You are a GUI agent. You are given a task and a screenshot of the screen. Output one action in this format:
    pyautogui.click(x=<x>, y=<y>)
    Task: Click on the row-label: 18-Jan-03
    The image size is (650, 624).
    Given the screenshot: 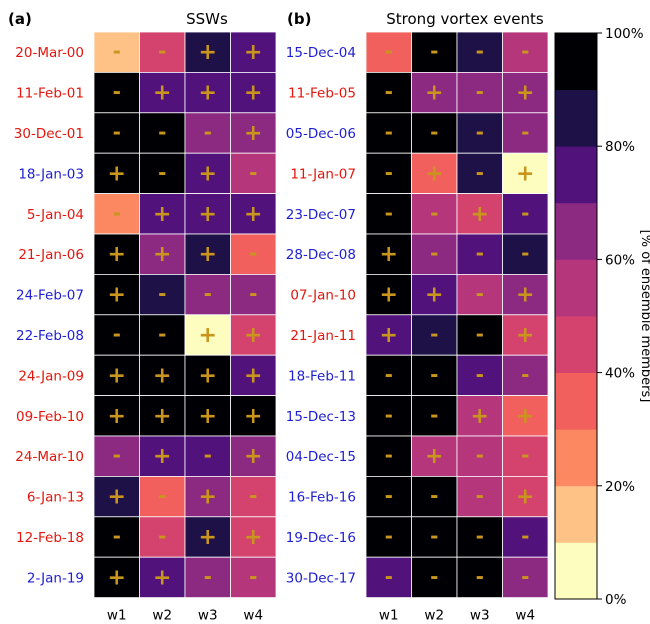 What is the action you would take?
    pyautogui.click(x=51, y=174)
    